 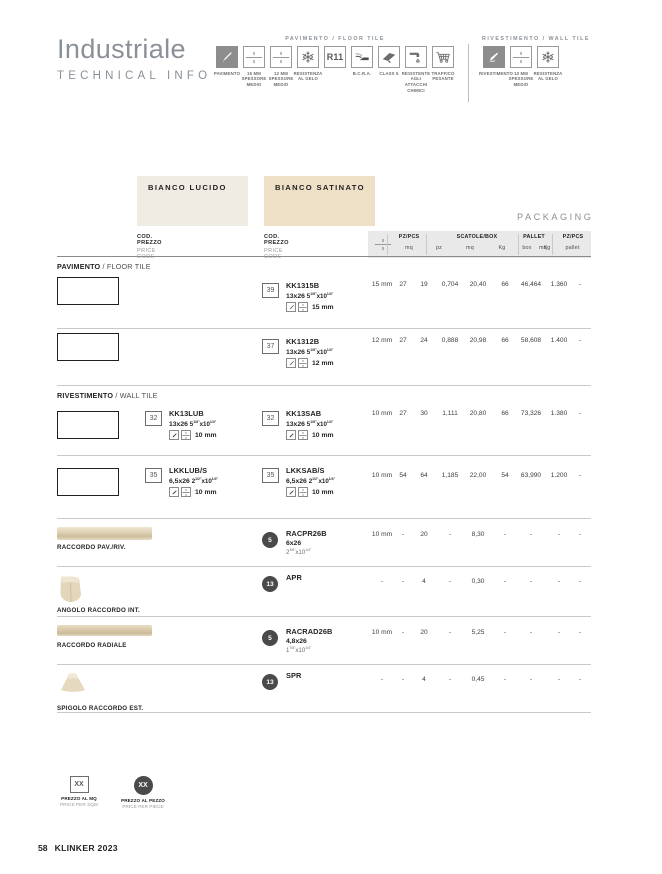 I want to click on column-unit: mq, so click(x=470, y=248).